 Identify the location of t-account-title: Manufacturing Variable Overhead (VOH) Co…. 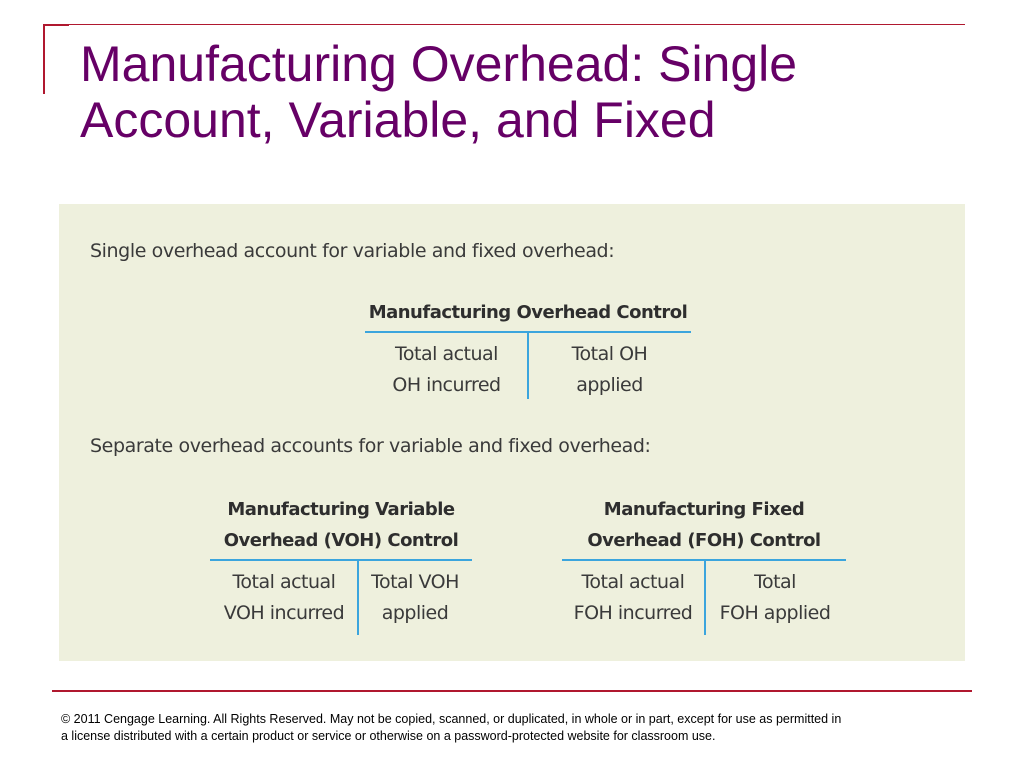
(341, 526).